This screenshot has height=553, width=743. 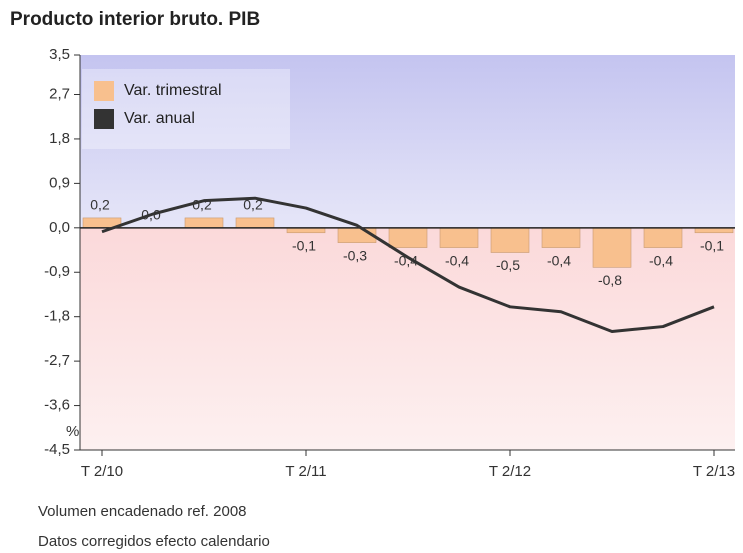 What do you see at coordinates (57, 271) in the screenshot?
I see `y-tick-label: -0,9` at bounding box center [57, 271].